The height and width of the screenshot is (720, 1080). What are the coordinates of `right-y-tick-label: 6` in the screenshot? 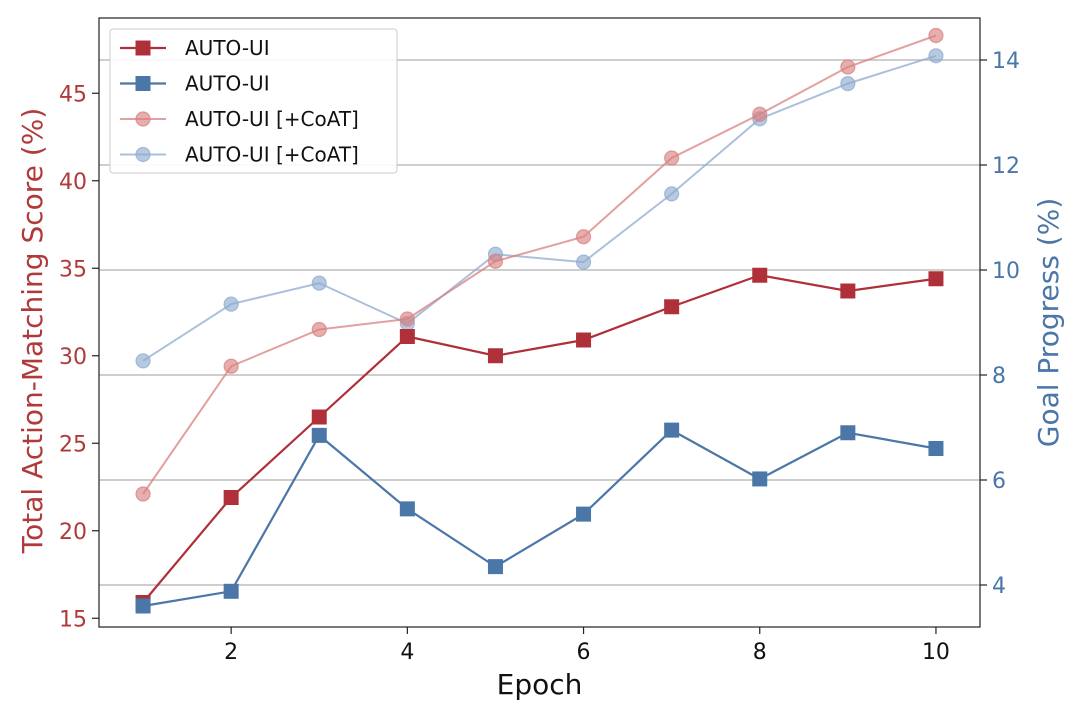 It's located at (999, 481).